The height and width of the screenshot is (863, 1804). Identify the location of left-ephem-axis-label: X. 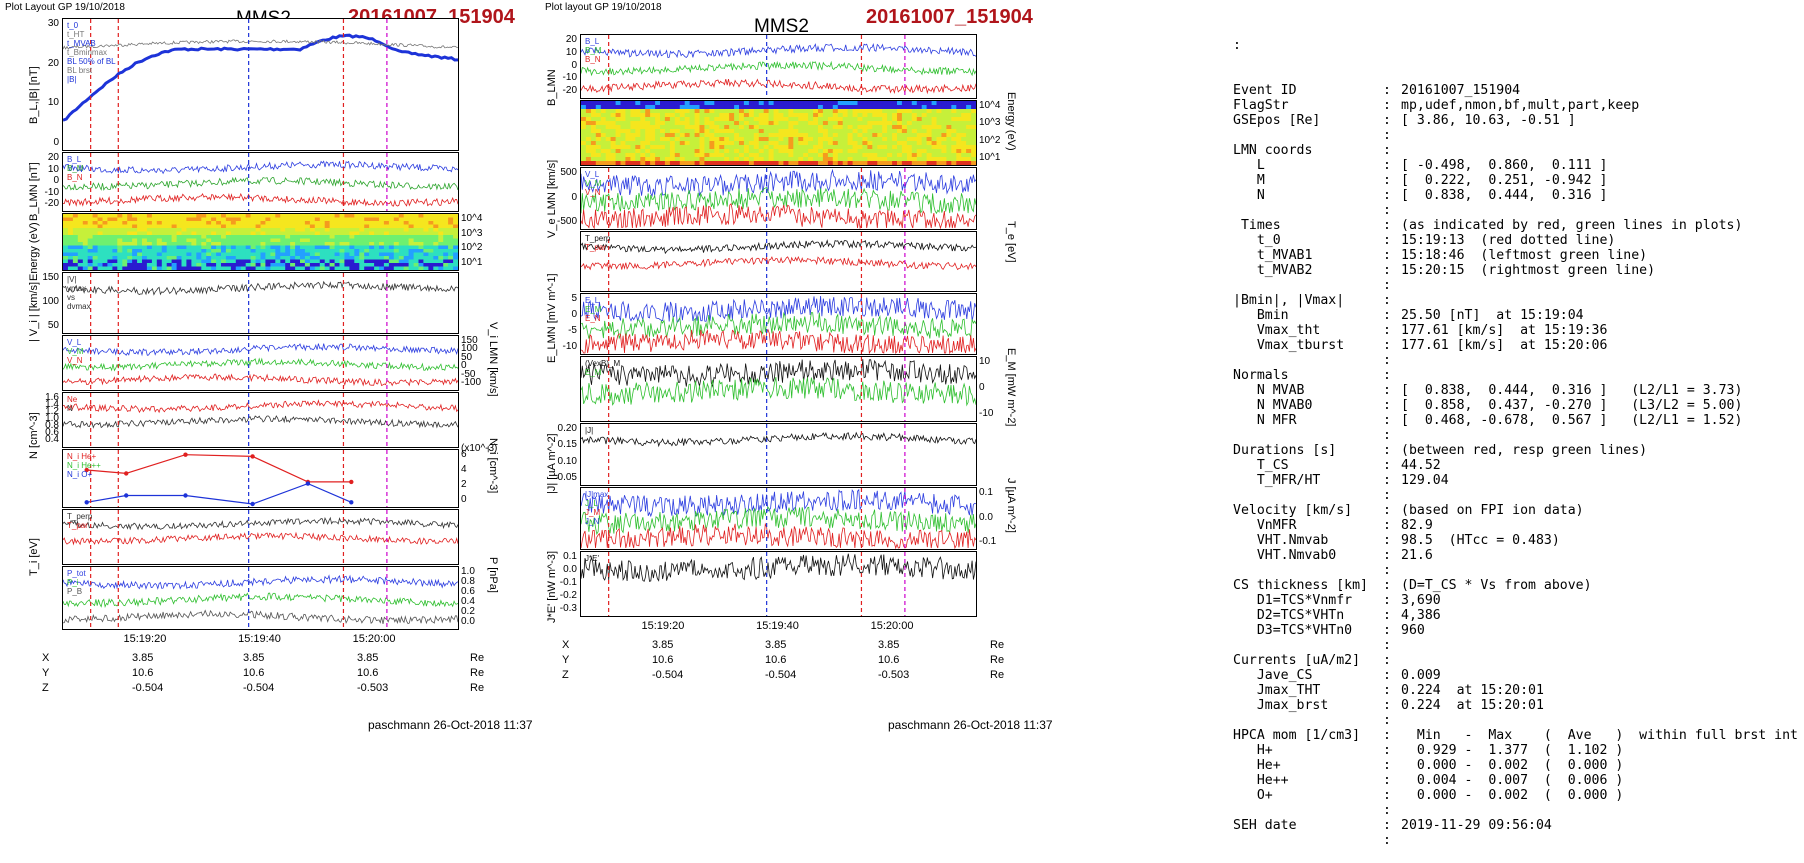
(46, 658).